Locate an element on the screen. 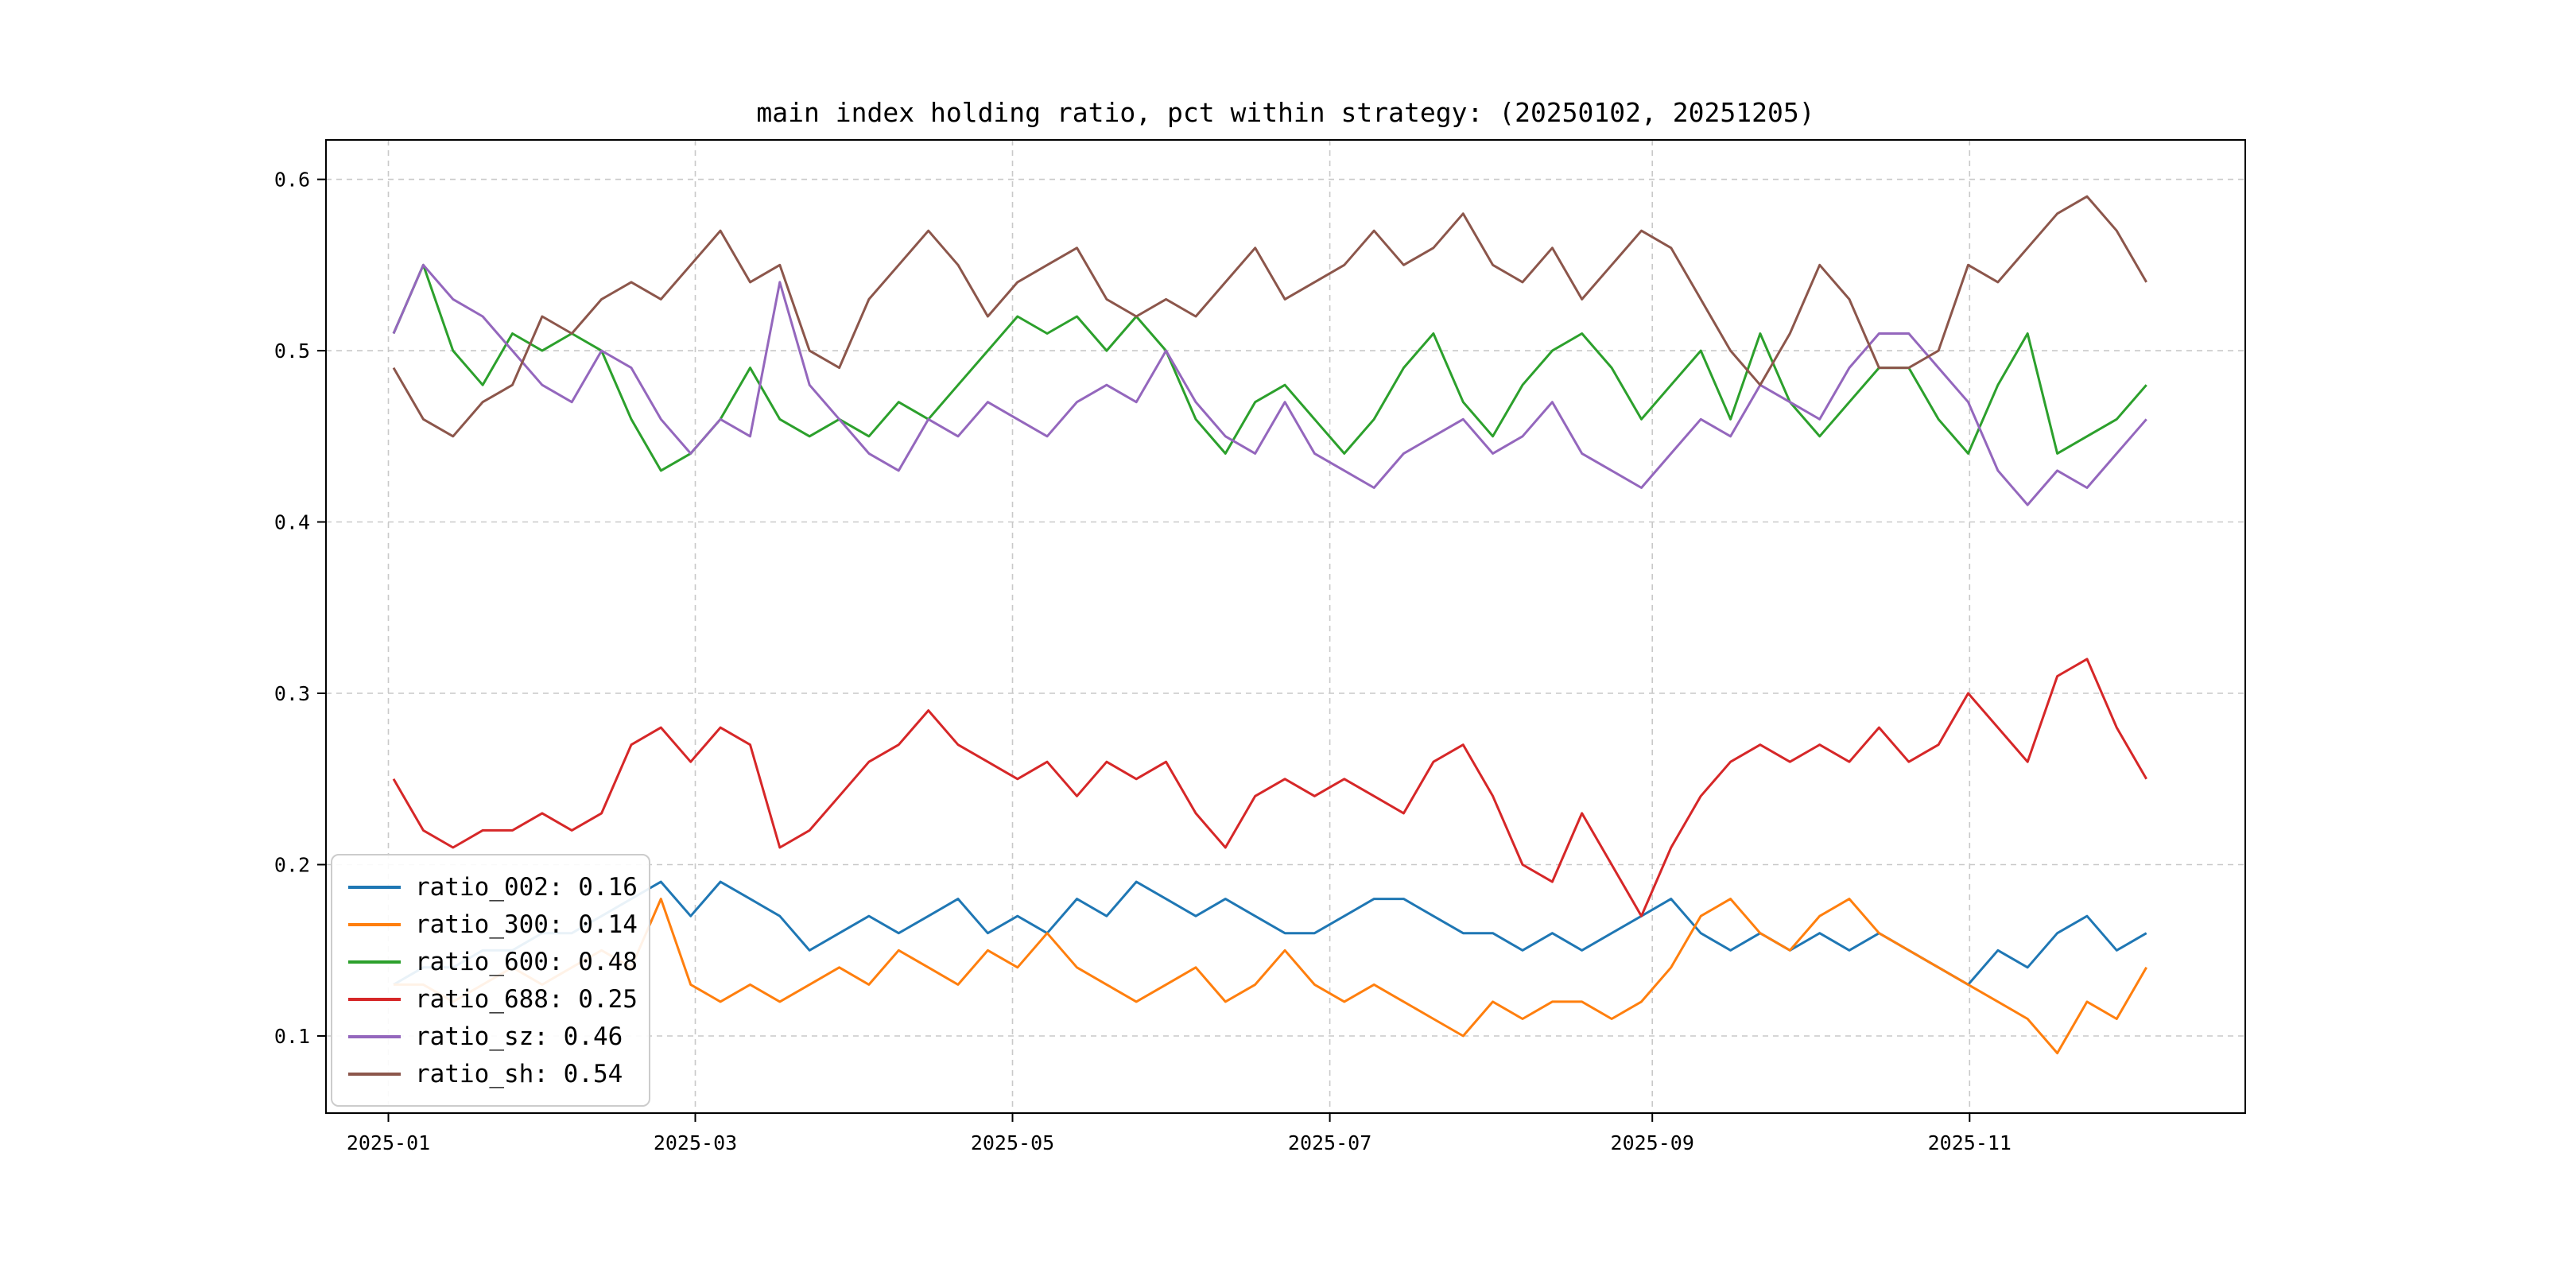 This screenshot has height=1288, width=2576. legend-item-ratio_300: ratio_300: 0.14 is located at coordinates (493, 924).